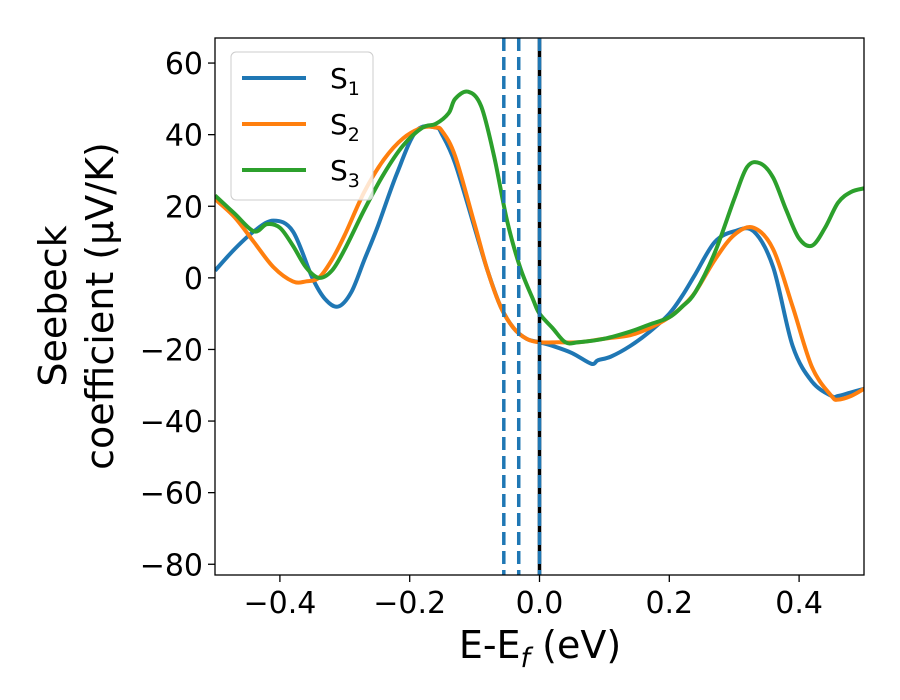  I want to click on y-tick-label: 20, so click(184, 207).